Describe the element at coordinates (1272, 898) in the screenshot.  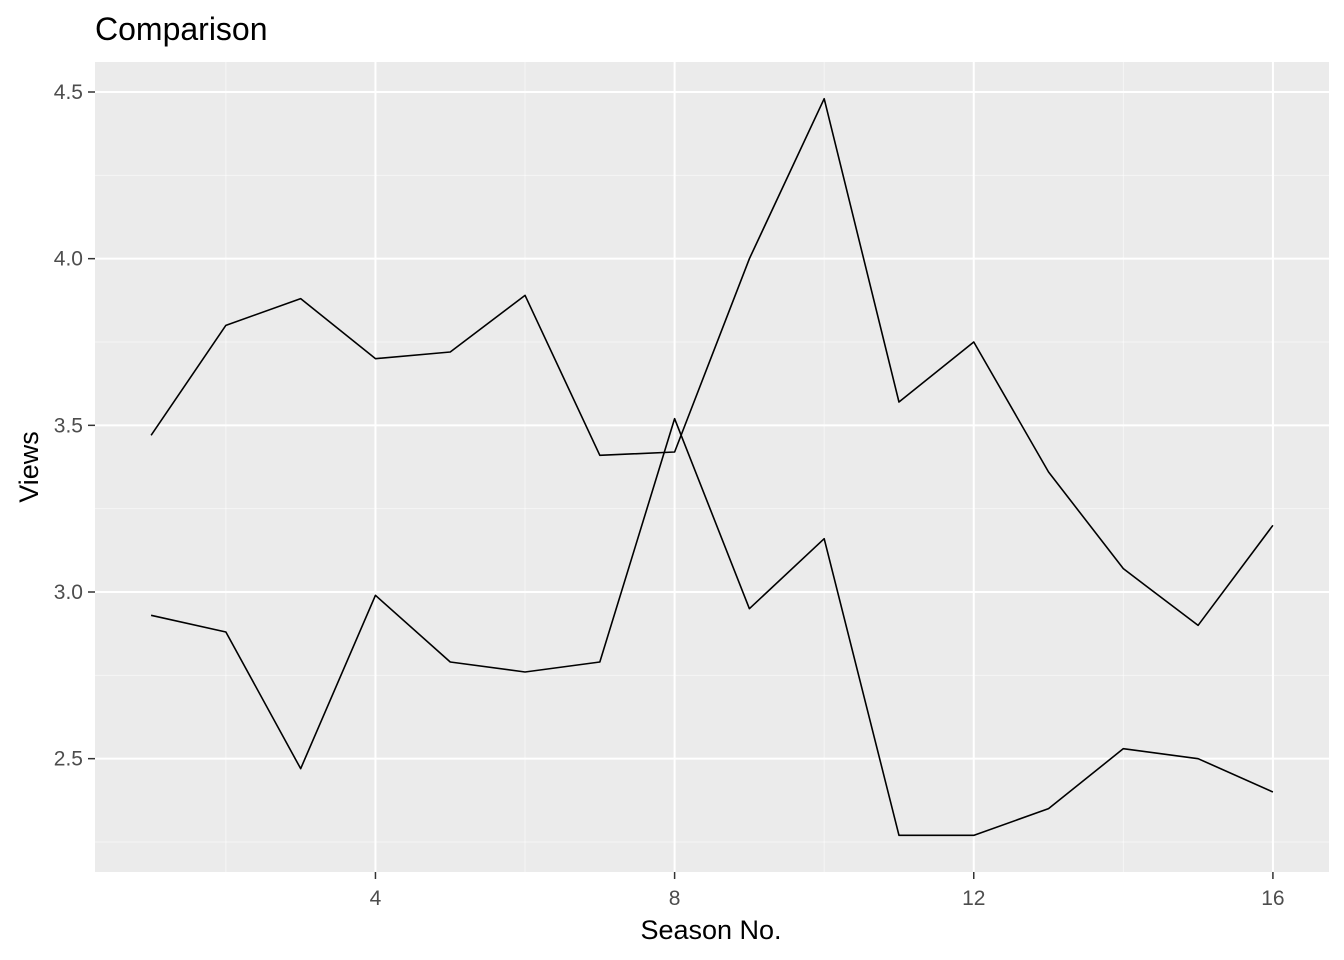
I see `x-tick-label: 16` at that location.